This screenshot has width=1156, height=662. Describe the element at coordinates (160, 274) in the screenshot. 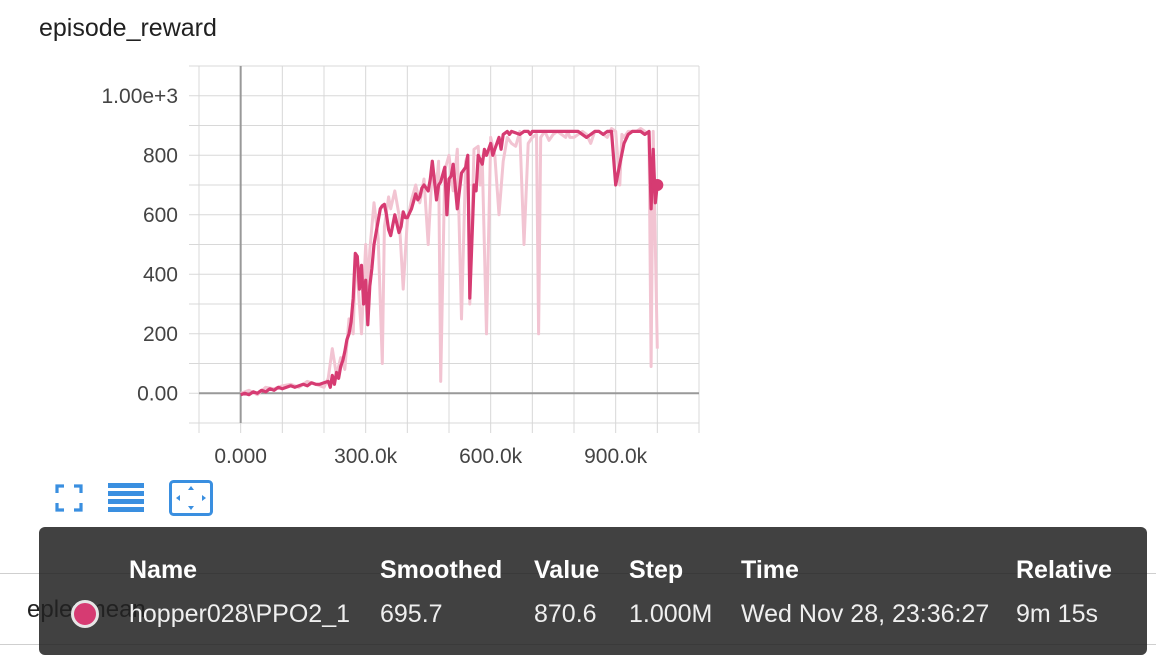

I see `y-tick-label: 400` at that location.